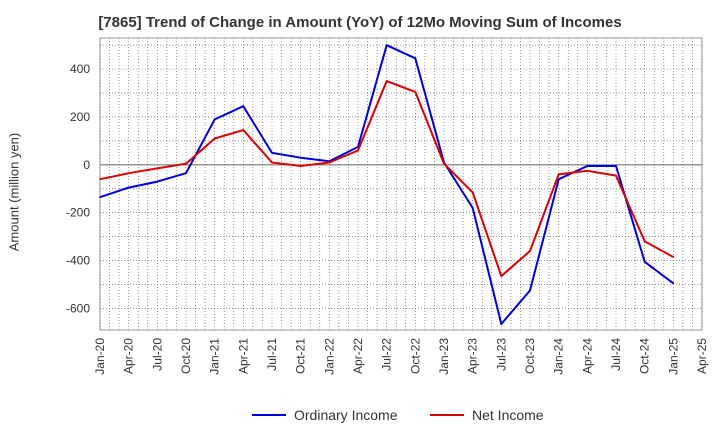 The height and width of the screenshot is (440, 720). I want to click on x-tick-label: Oct-24, so click(645, 356).